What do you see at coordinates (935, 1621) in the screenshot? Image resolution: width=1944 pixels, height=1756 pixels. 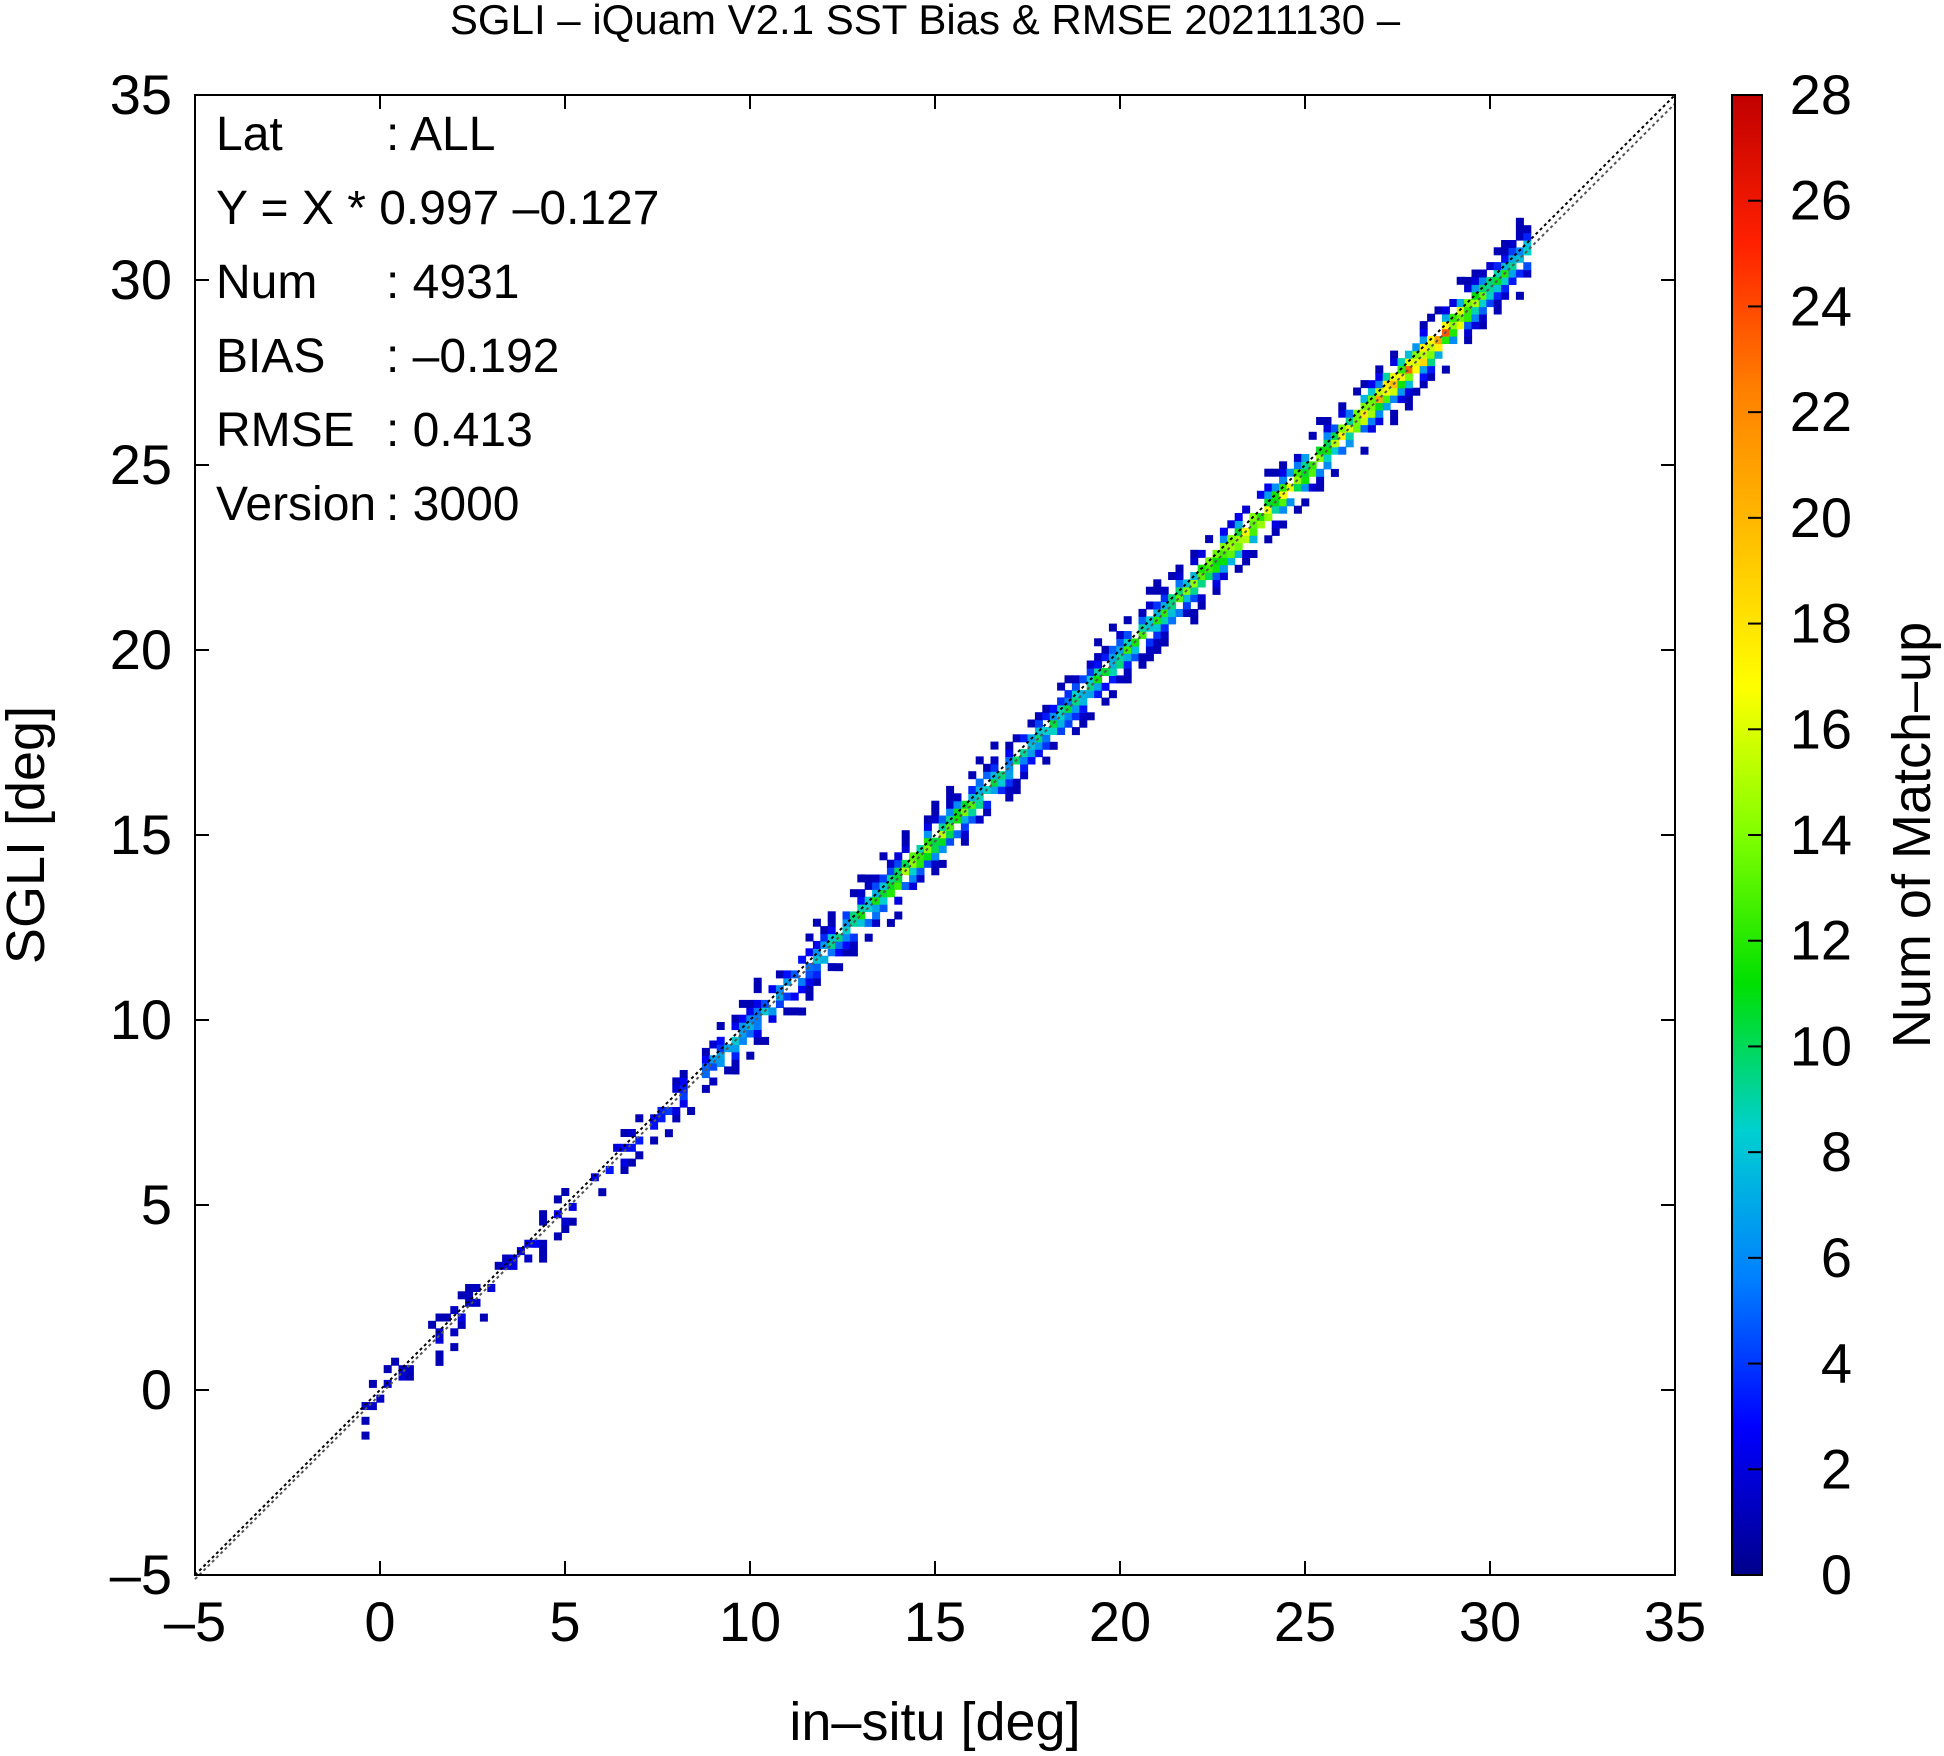 I see `x-tick-label: 15` at bounding box center [935, 1621].